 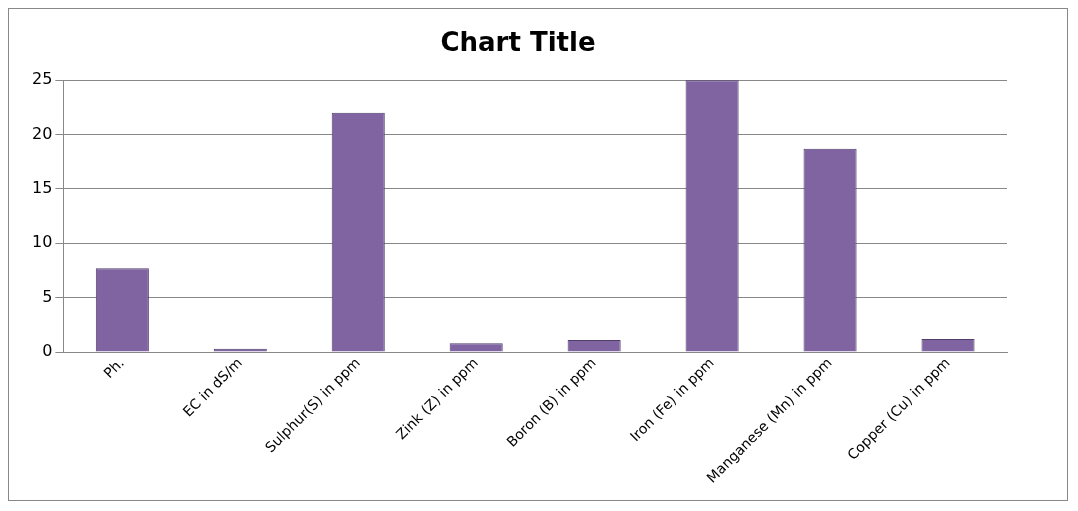 What do you see at coordinates (42, 188) in the screenshot?
I see `y-tick-label: 15` at bounding box center [42, 188].